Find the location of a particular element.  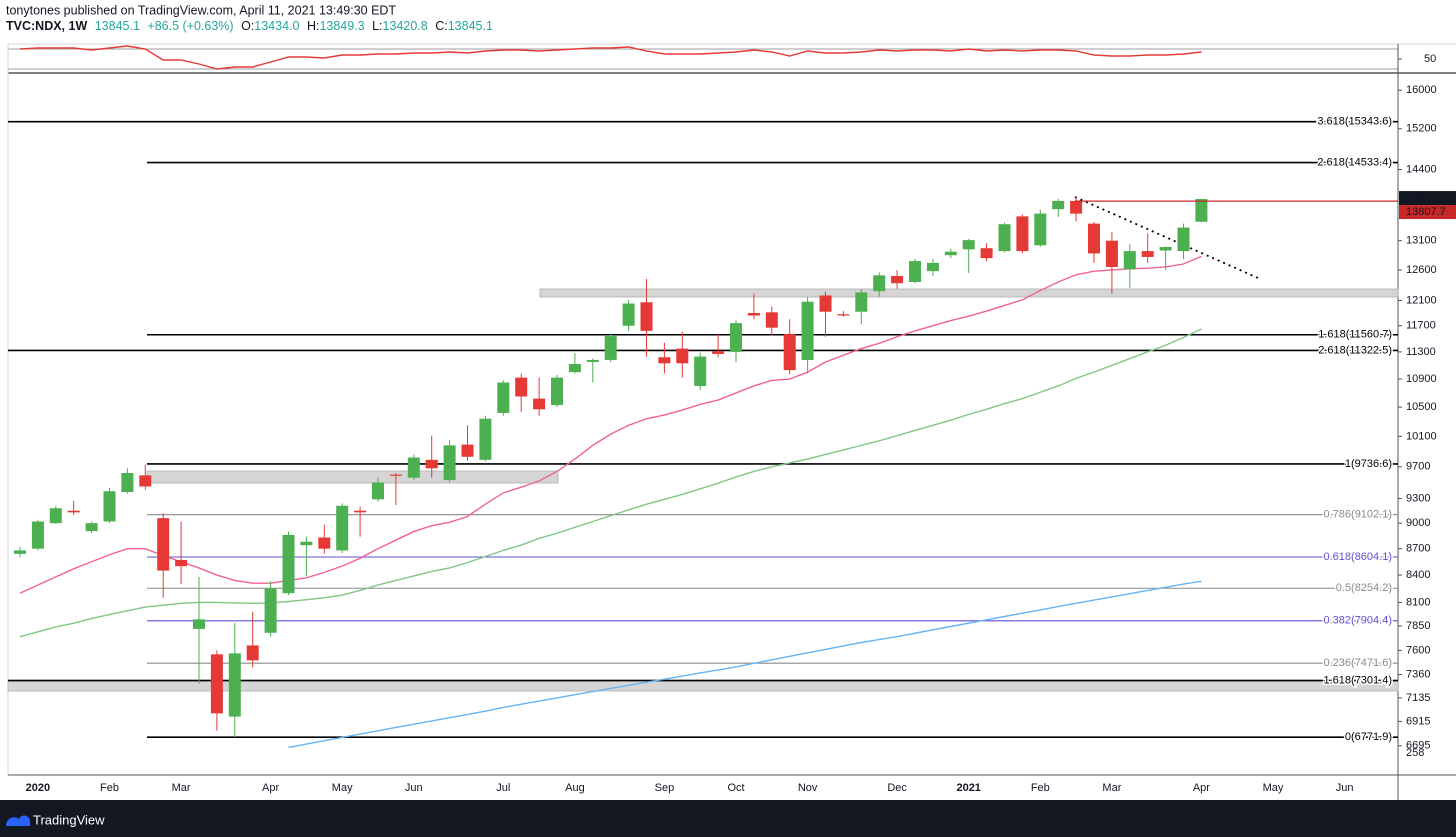

y-tick-label: 6695 is located at coordinates (1418, 746).